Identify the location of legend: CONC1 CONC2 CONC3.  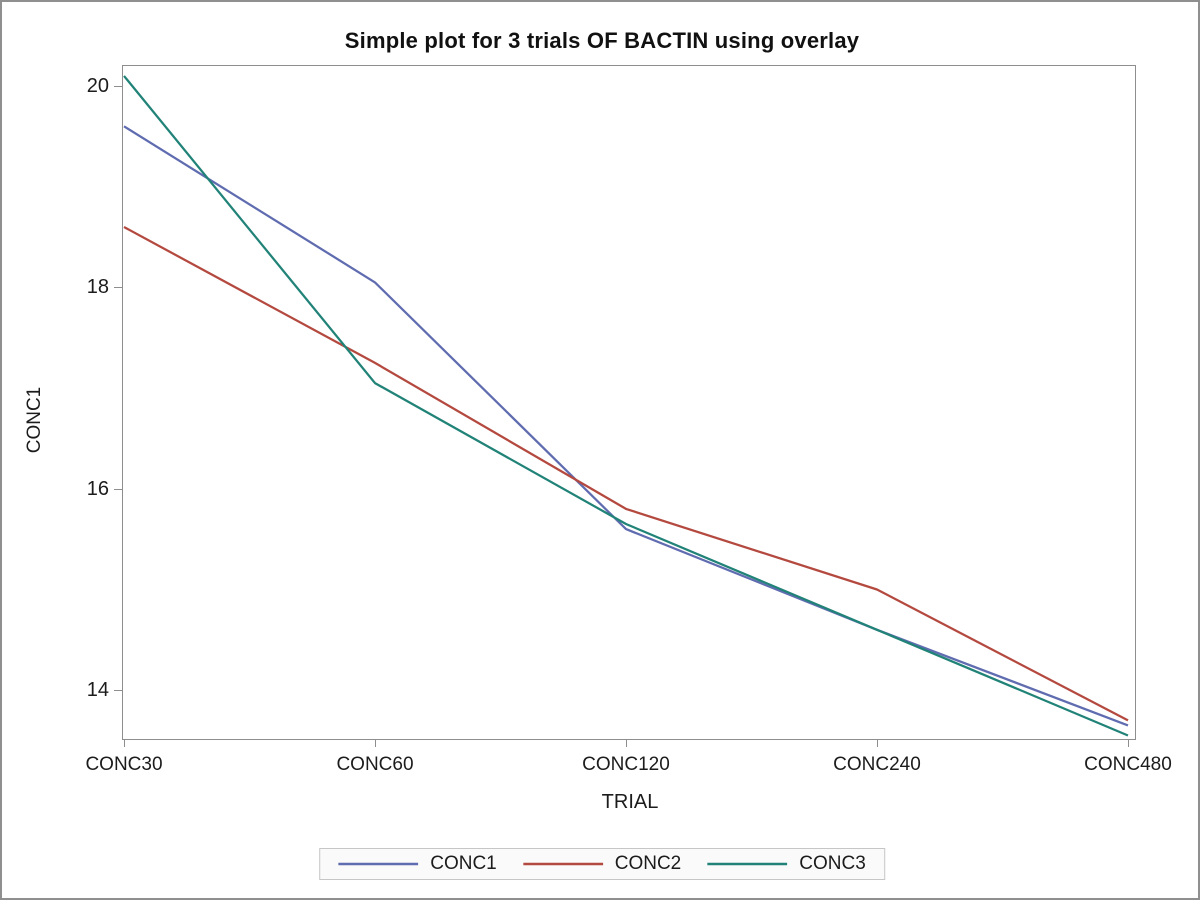
(602, 864).